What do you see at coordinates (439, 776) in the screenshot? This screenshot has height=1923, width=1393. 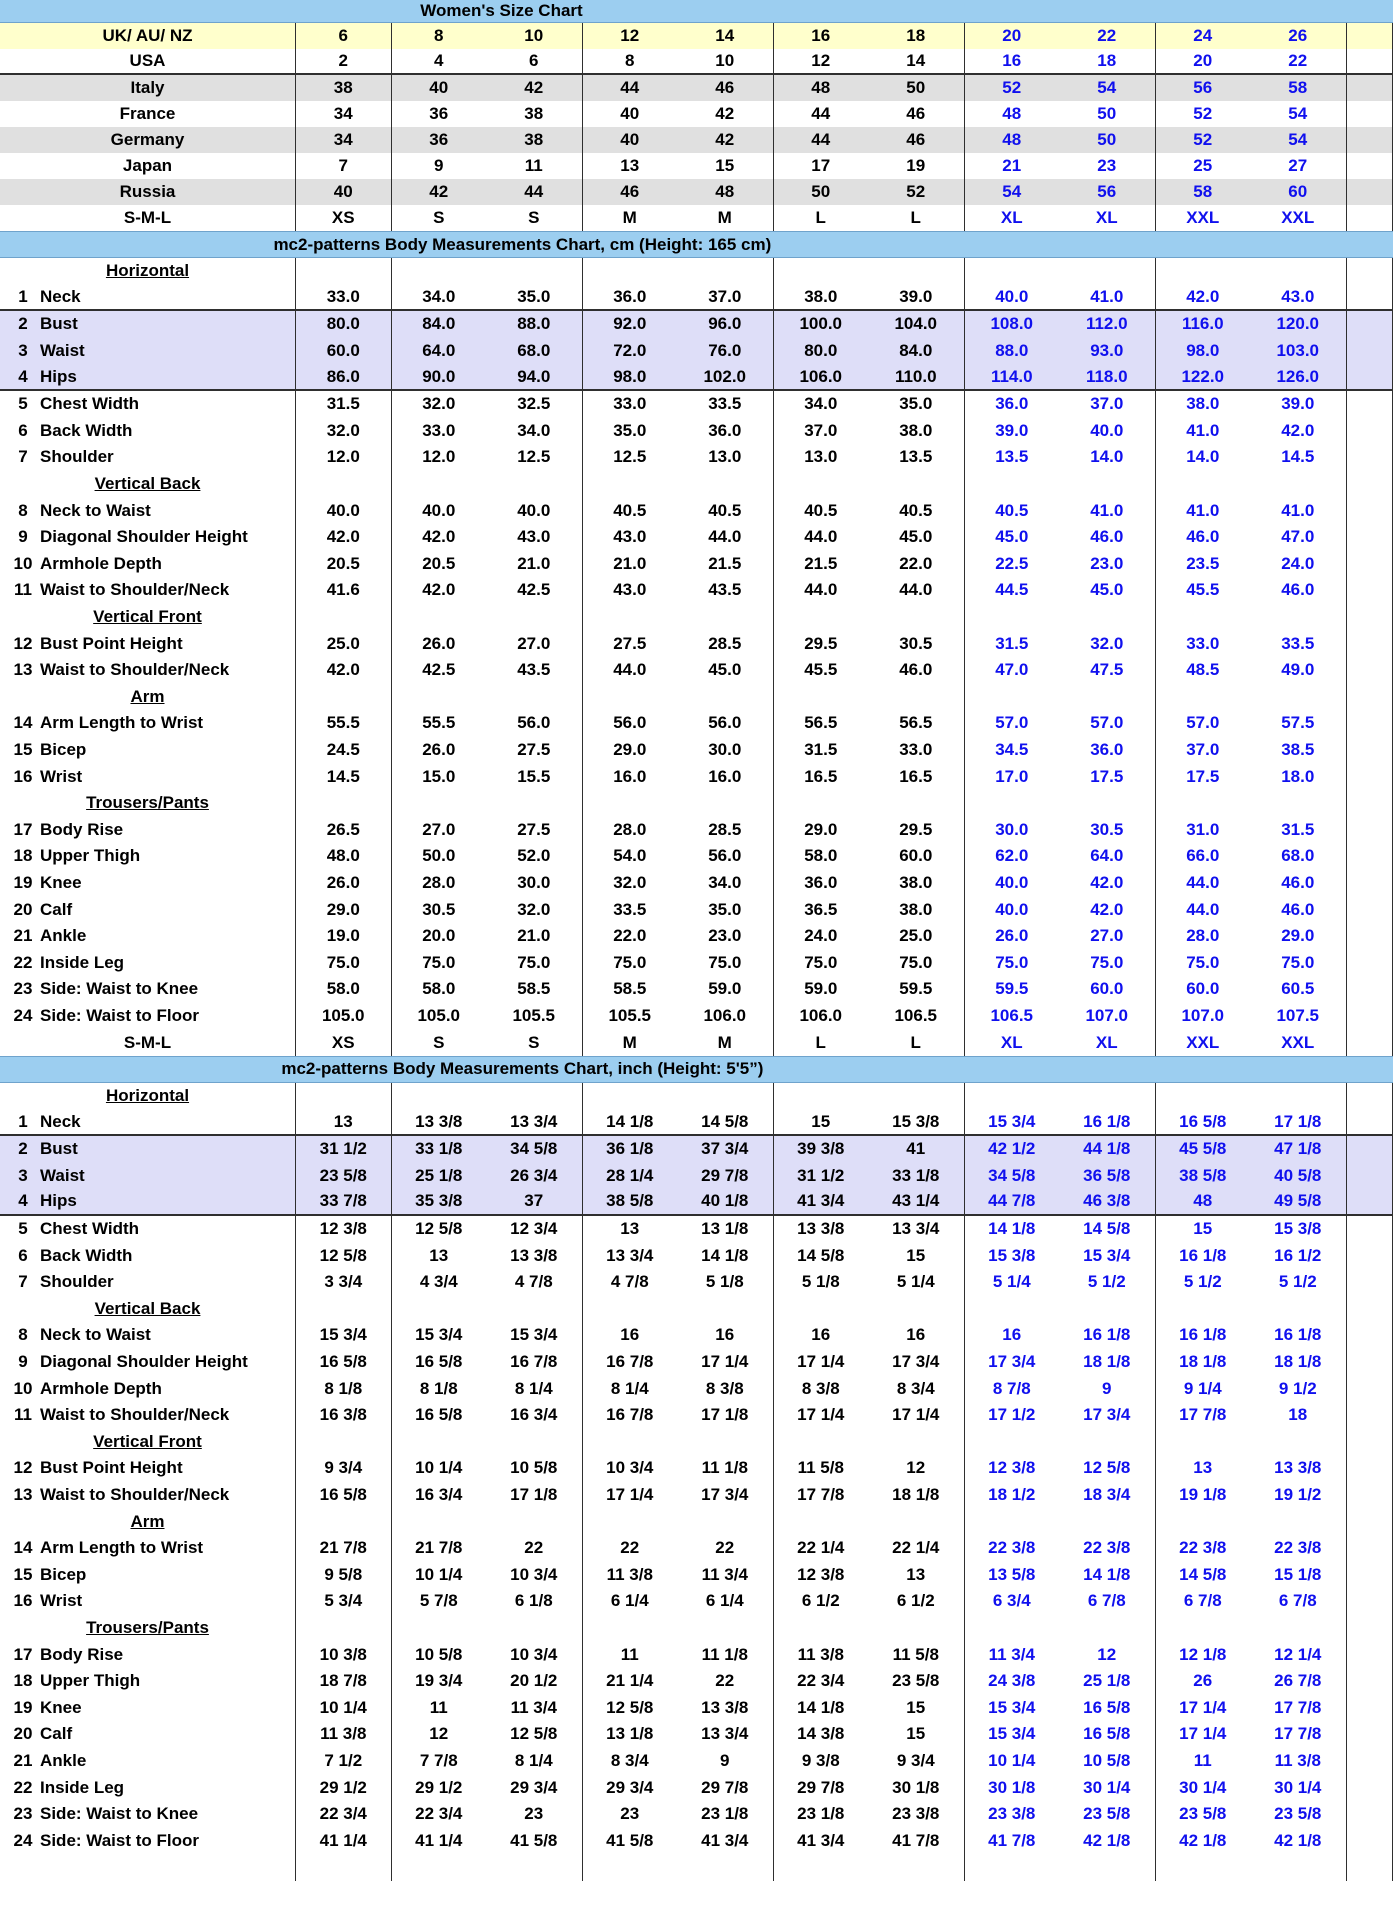 I see `value-cell: 15.0` at bounding box center [439, 776].